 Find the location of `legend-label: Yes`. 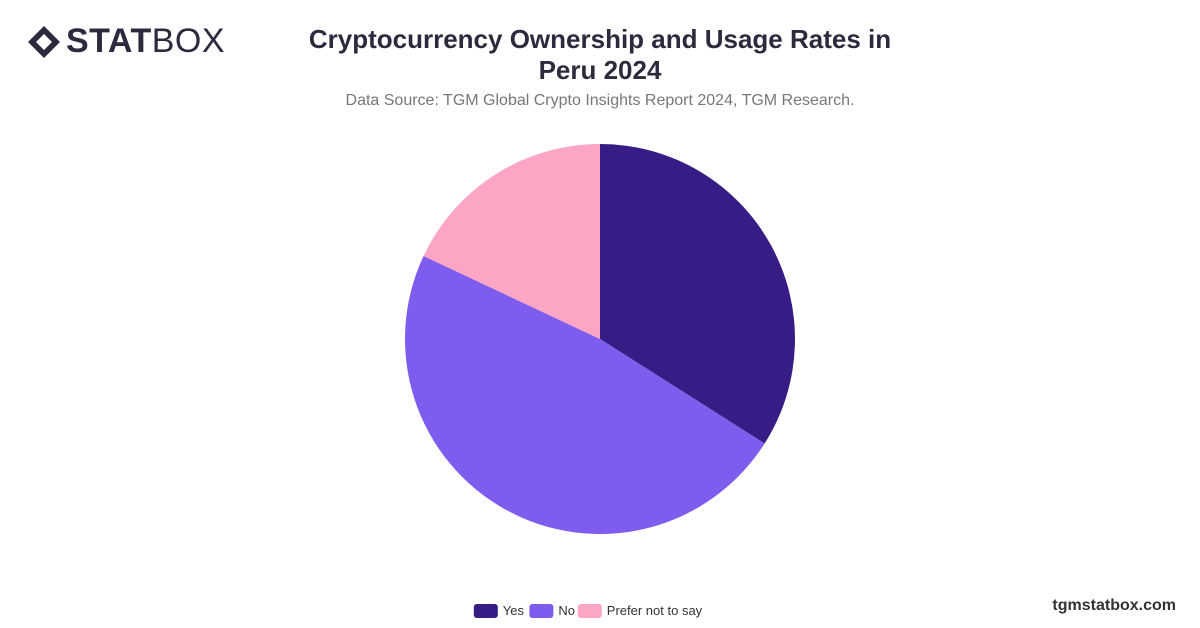

legend-label: Yes is located at coordinates (514, 610).